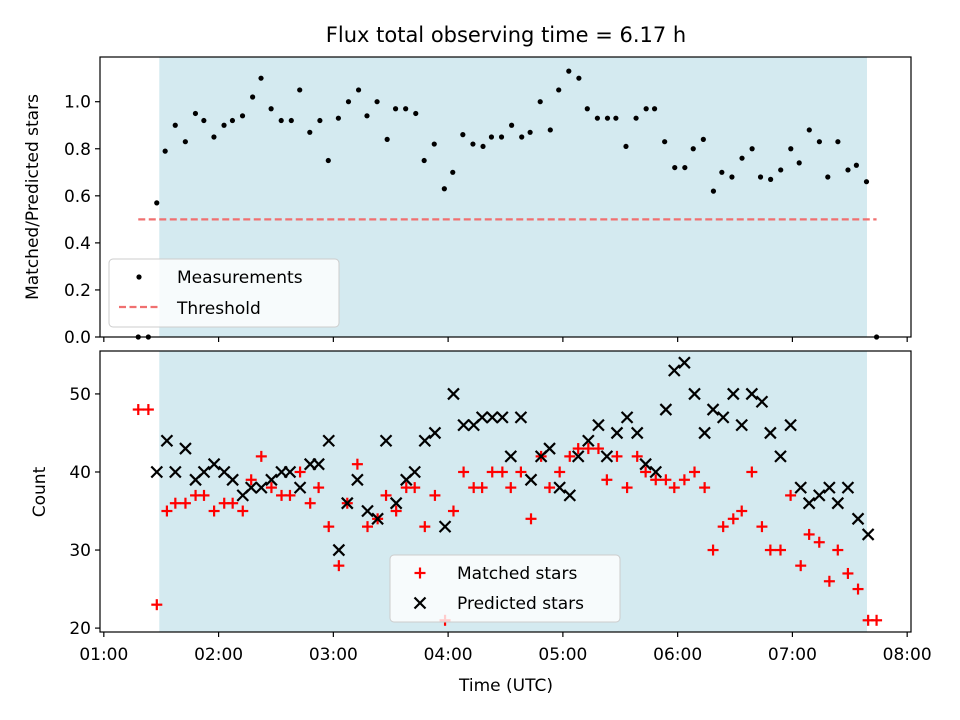 The width and height of the screenshot is (960, 720). What do you see at coordinates (77, 150) in the screenshot?
I see `y-tick-label: 0.8` at bounding box center [77, 150].